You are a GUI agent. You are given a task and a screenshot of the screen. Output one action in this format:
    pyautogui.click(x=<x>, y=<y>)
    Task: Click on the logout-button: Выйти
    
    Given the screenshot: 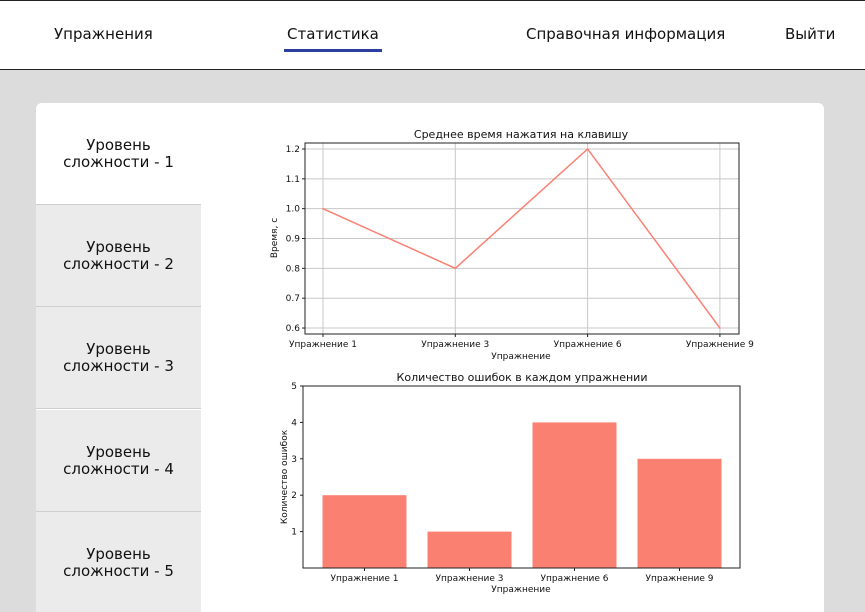 What is the action you would take?
    pyautogui.click(x=810, y=34)
    